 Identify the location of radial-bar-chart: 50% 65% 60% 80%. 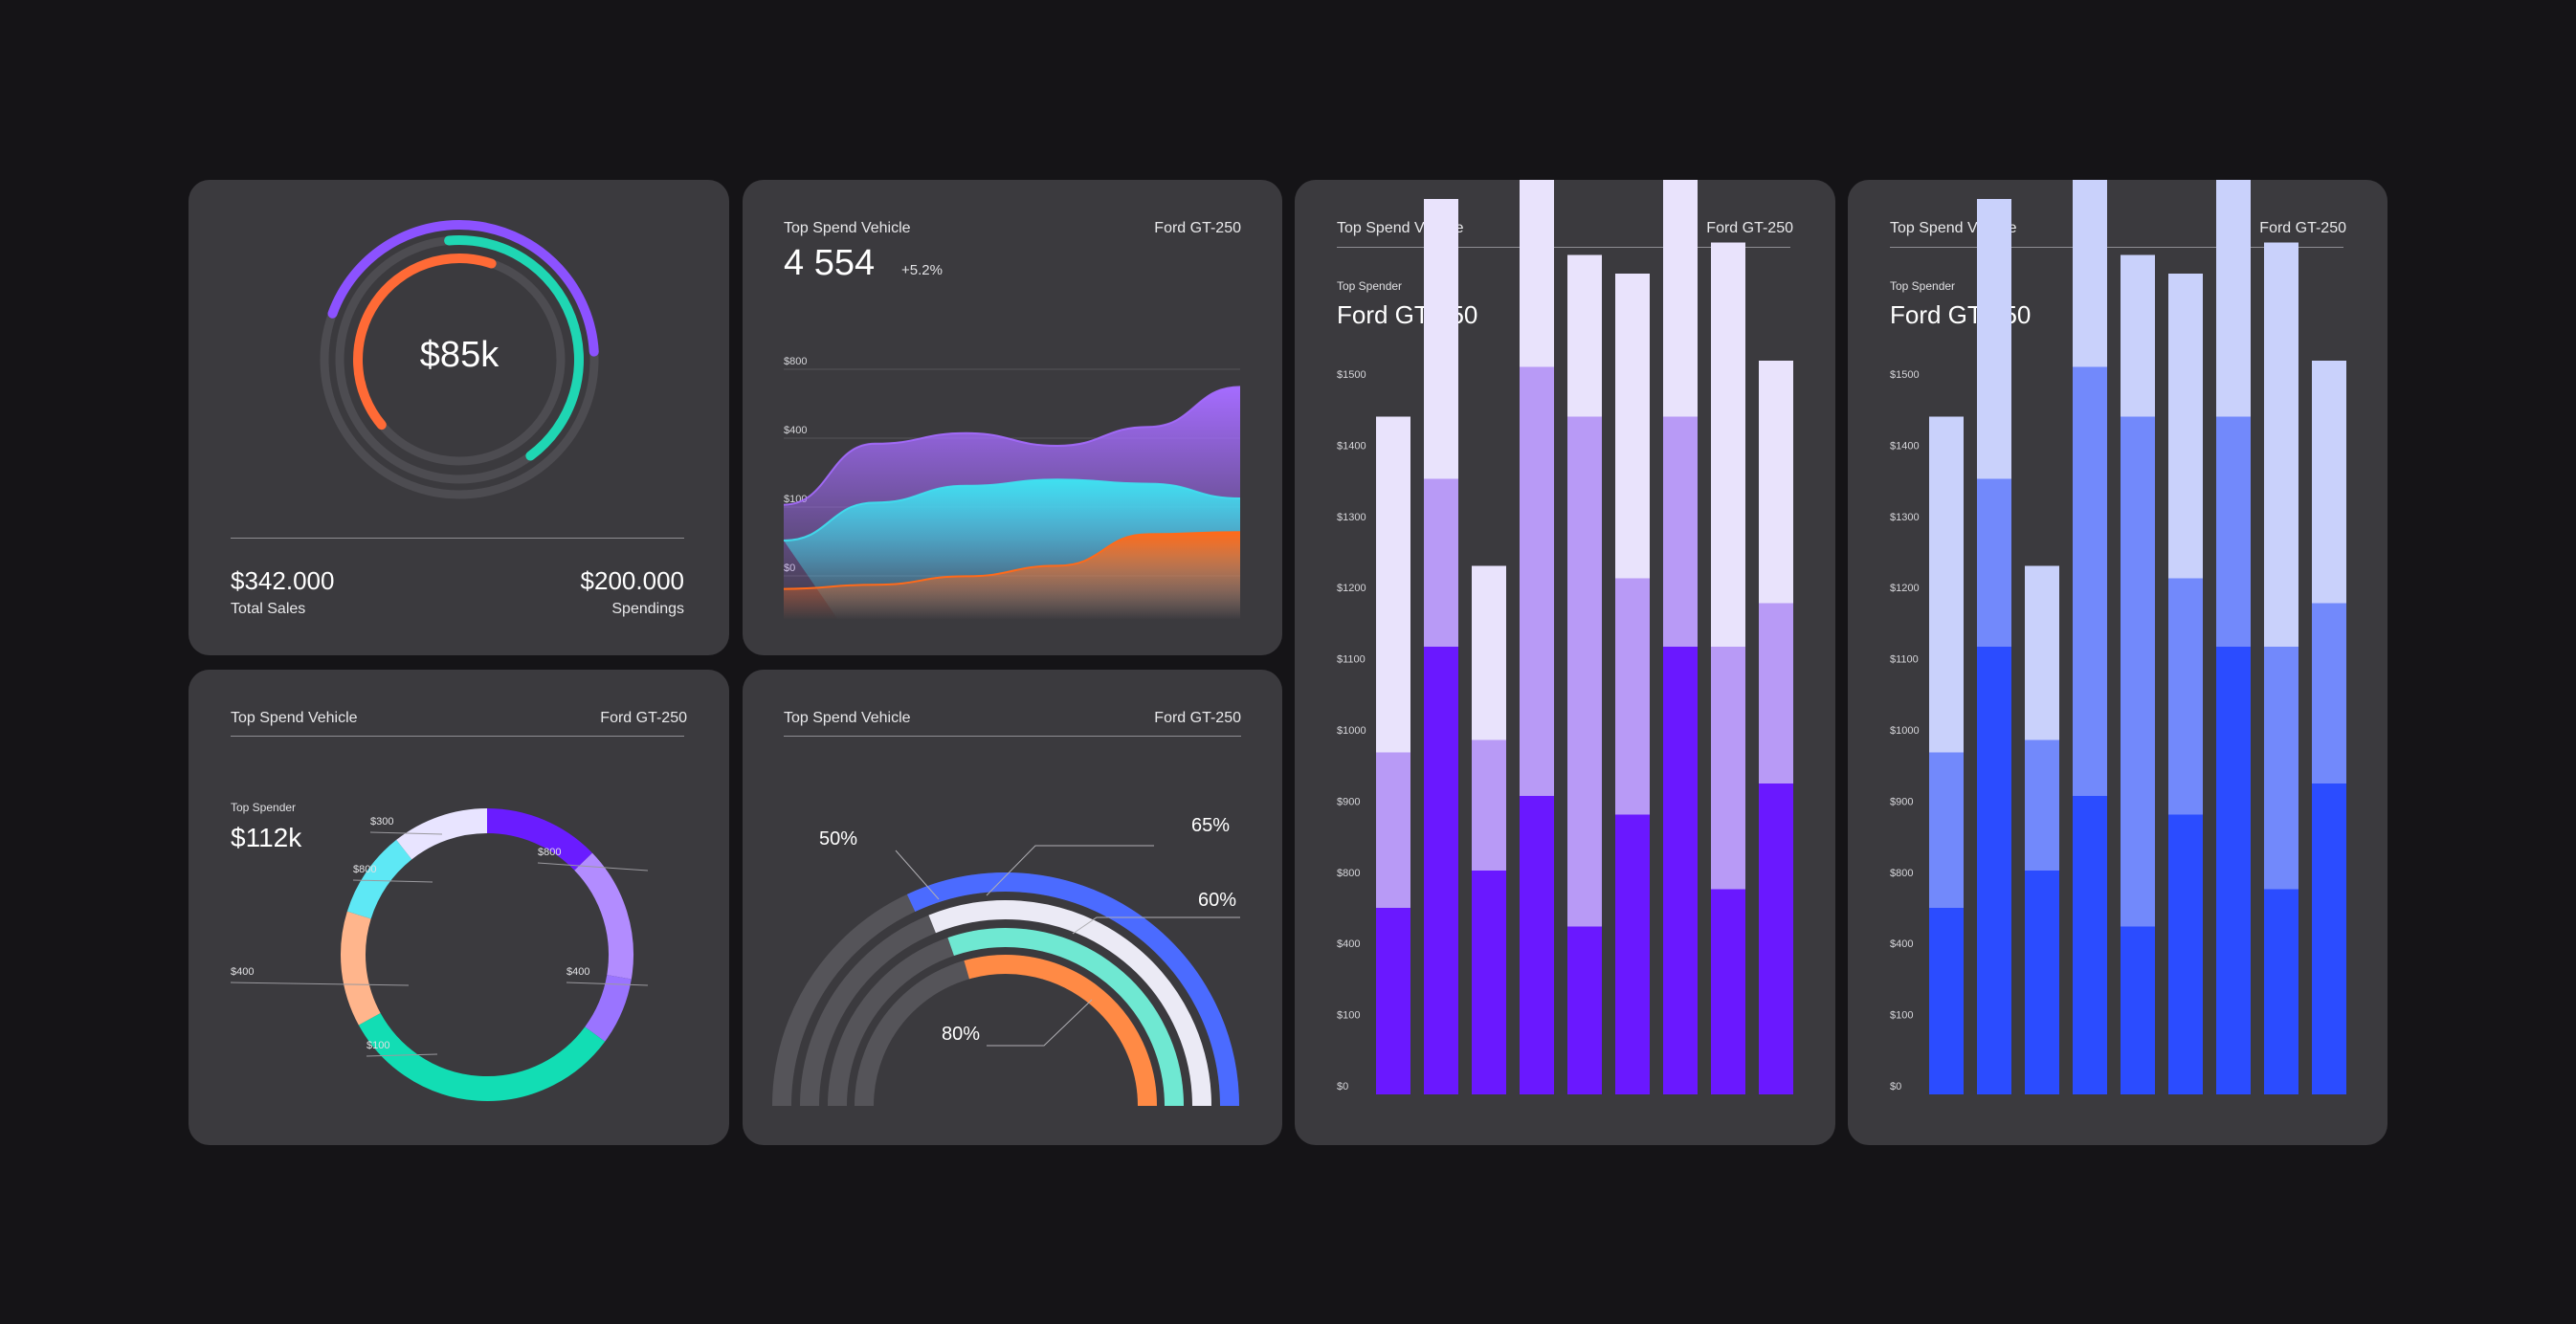
(1006, 961).